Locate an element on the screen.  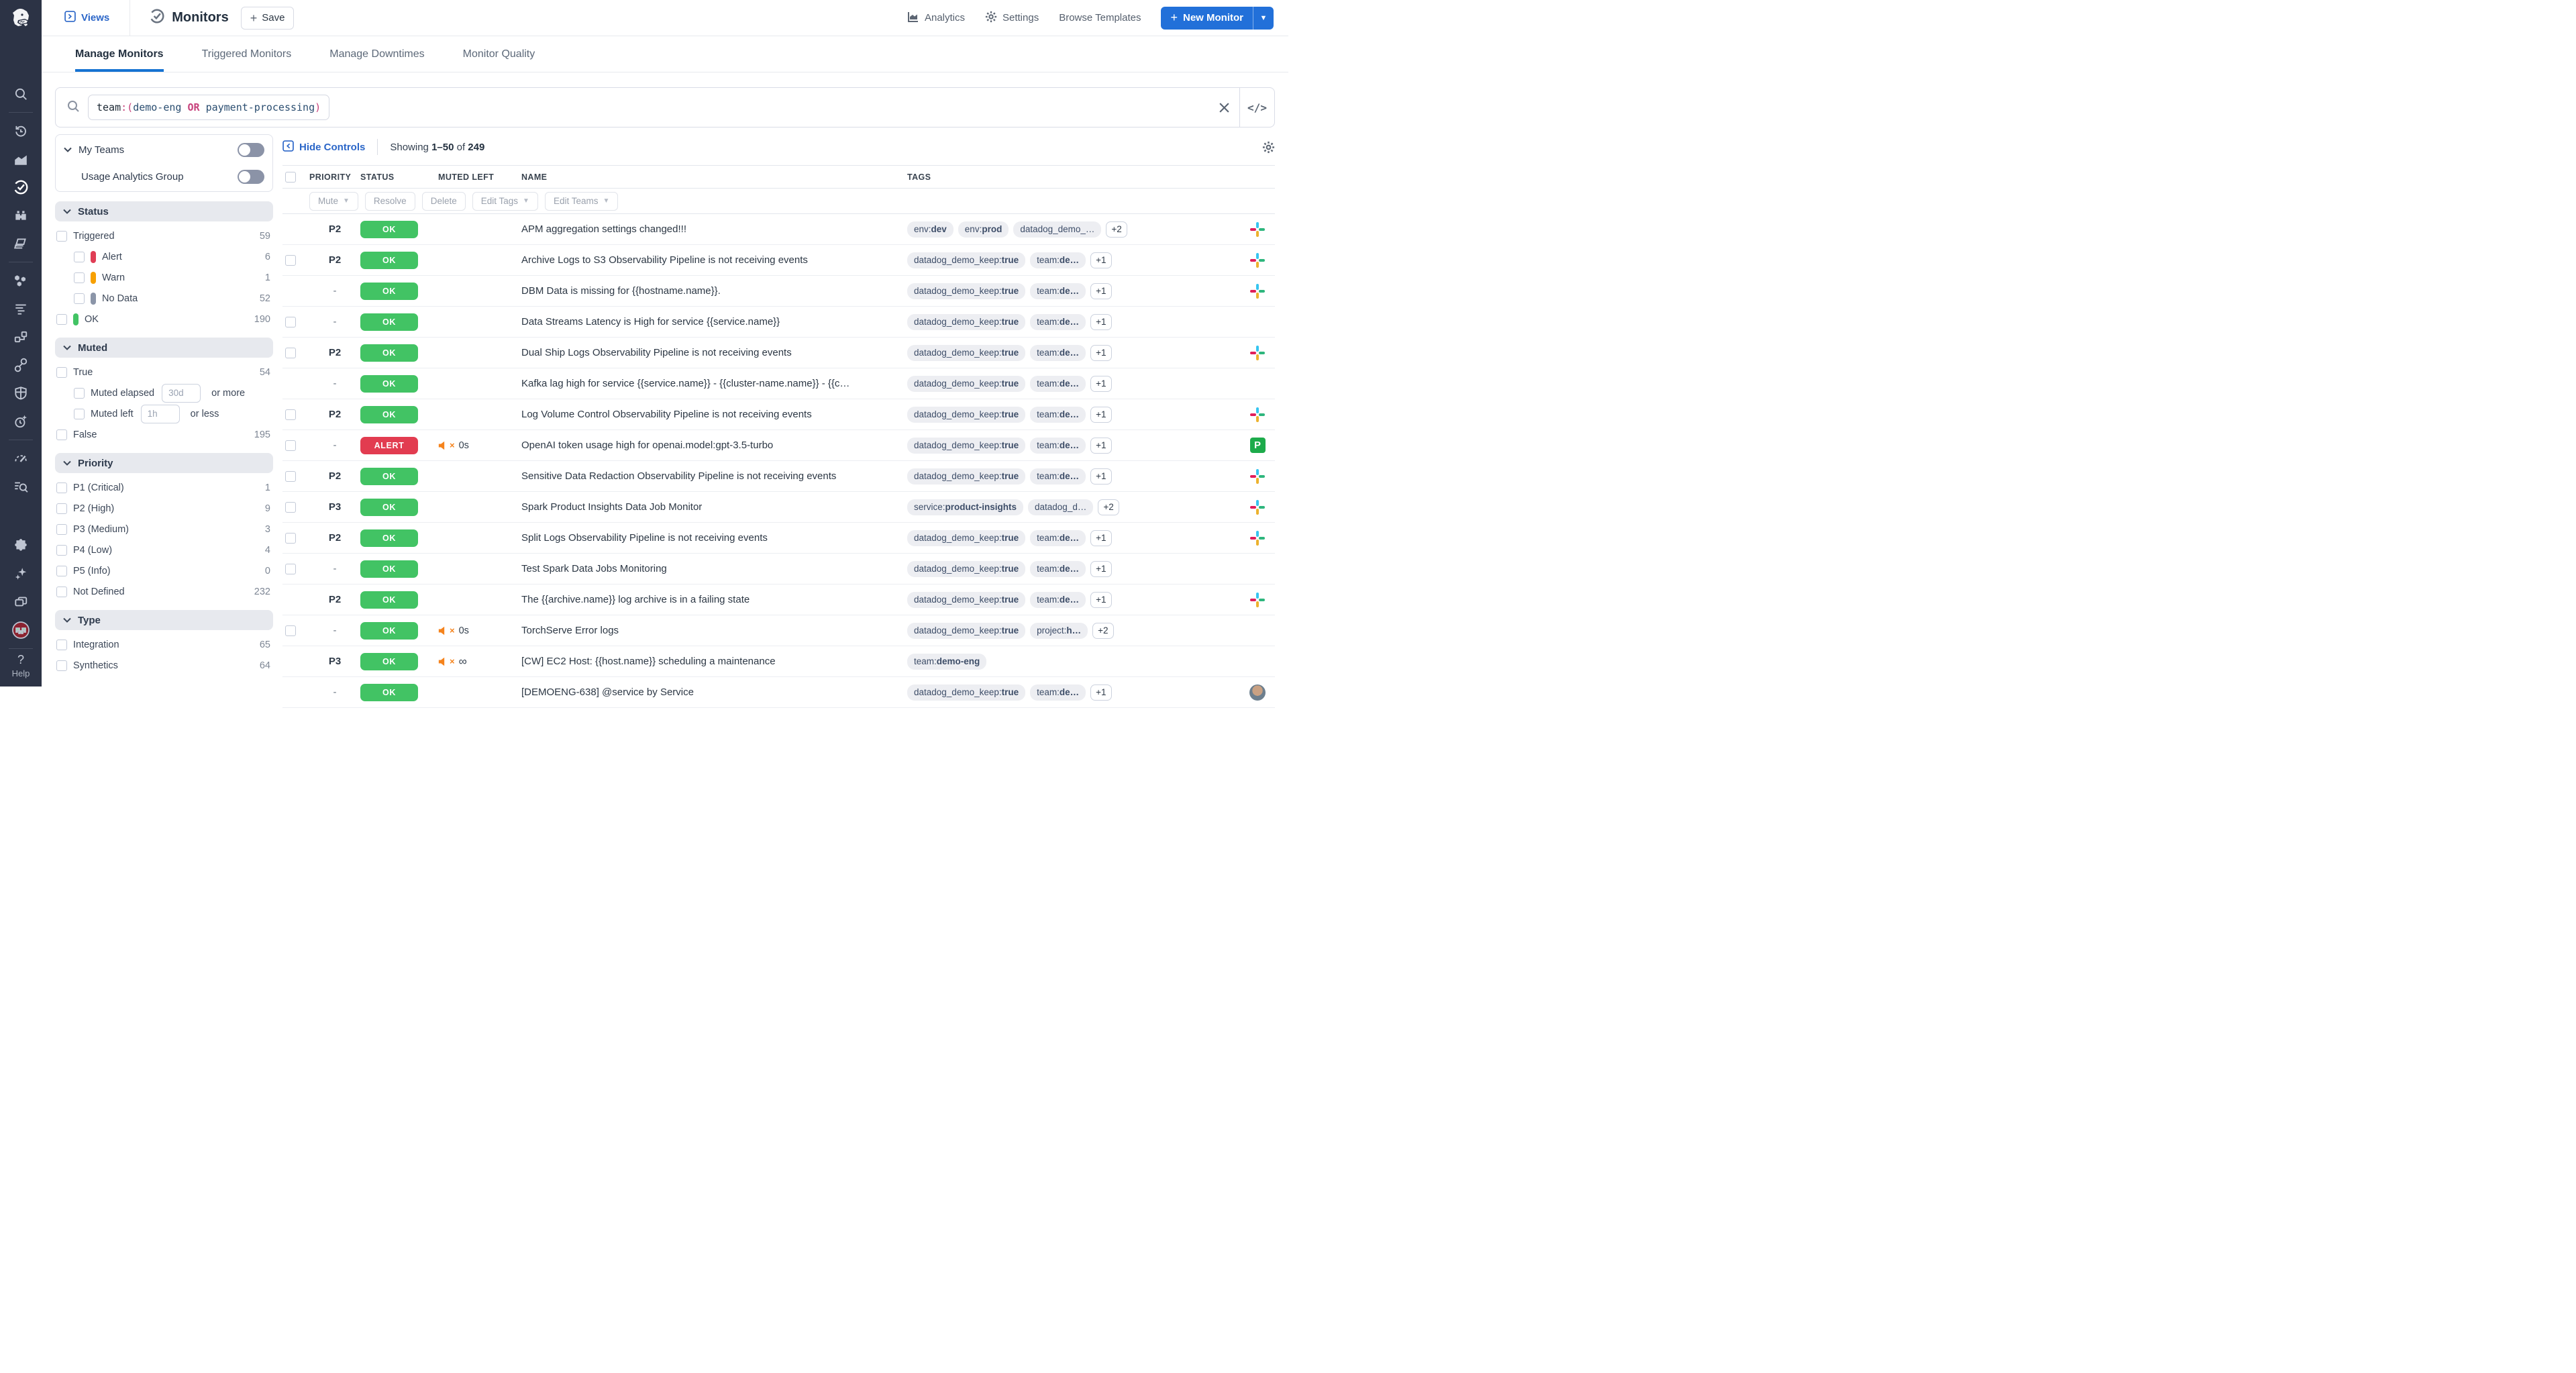
security-icon is located at coordinates (20, 393).